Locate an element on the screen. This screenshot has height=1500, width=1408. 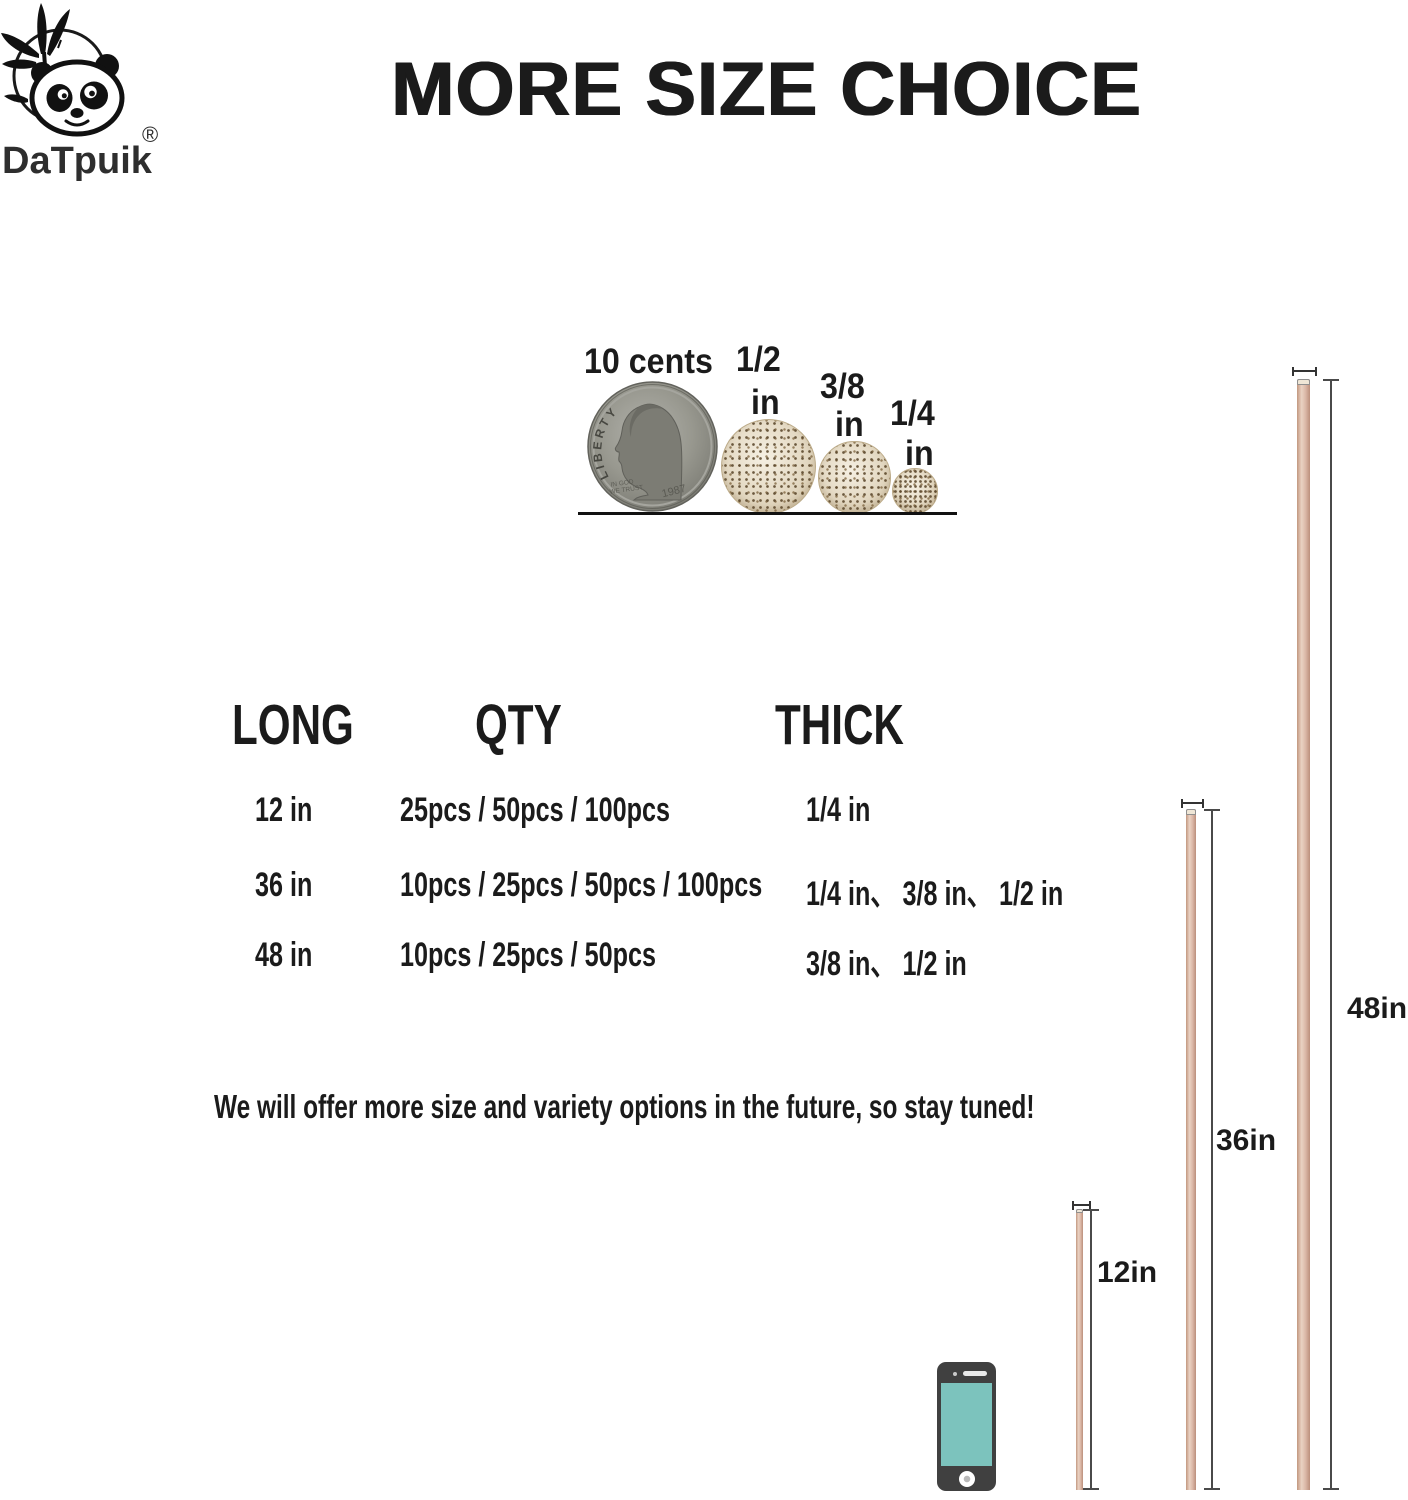
stick-label-12in: 12in is located at coordinates (1127, 1272).